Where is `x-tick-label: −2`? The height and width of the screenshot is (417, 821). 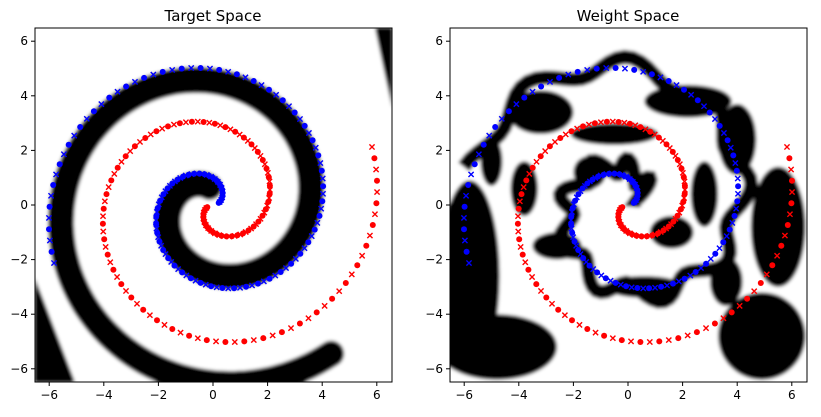 x-tick-label: −2 is located at coordinates (574, 395).